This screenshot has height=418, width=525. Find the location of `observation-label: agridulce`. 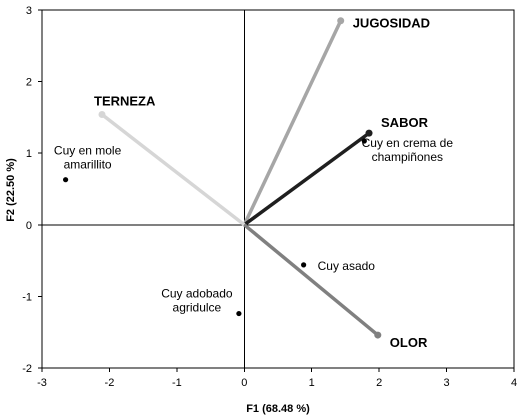

observation-label: agridulce is located at coordinates (197, 308).